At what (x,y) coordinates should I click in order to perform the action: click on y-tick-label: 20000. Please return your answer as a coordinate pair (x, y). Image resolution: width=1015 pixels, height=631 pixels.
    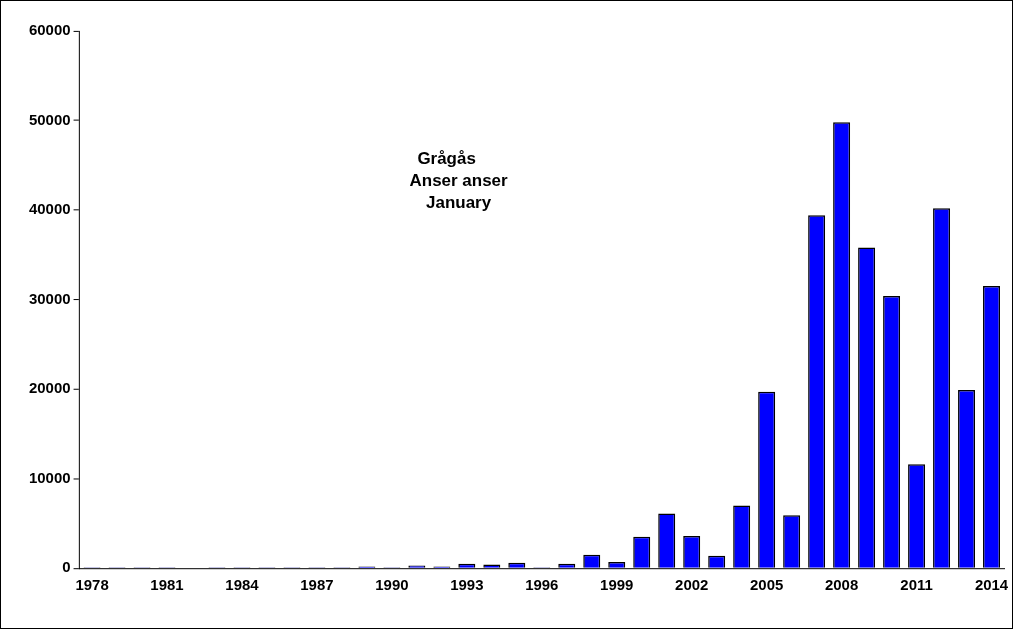
    Looking at the image, I should click on (49, 388).